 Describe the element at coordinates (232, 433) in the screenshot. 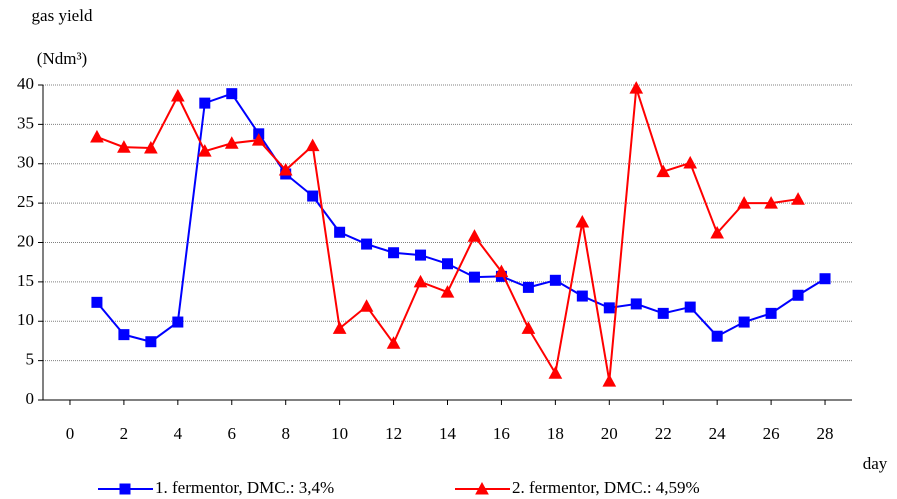

I see `x-tick-label: 6` at that location.